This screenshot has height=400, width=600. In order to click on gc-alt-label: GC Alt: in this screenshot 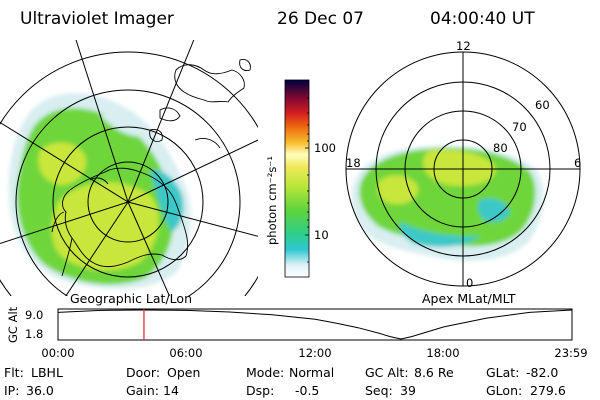, I will do `click(387, 372)`.